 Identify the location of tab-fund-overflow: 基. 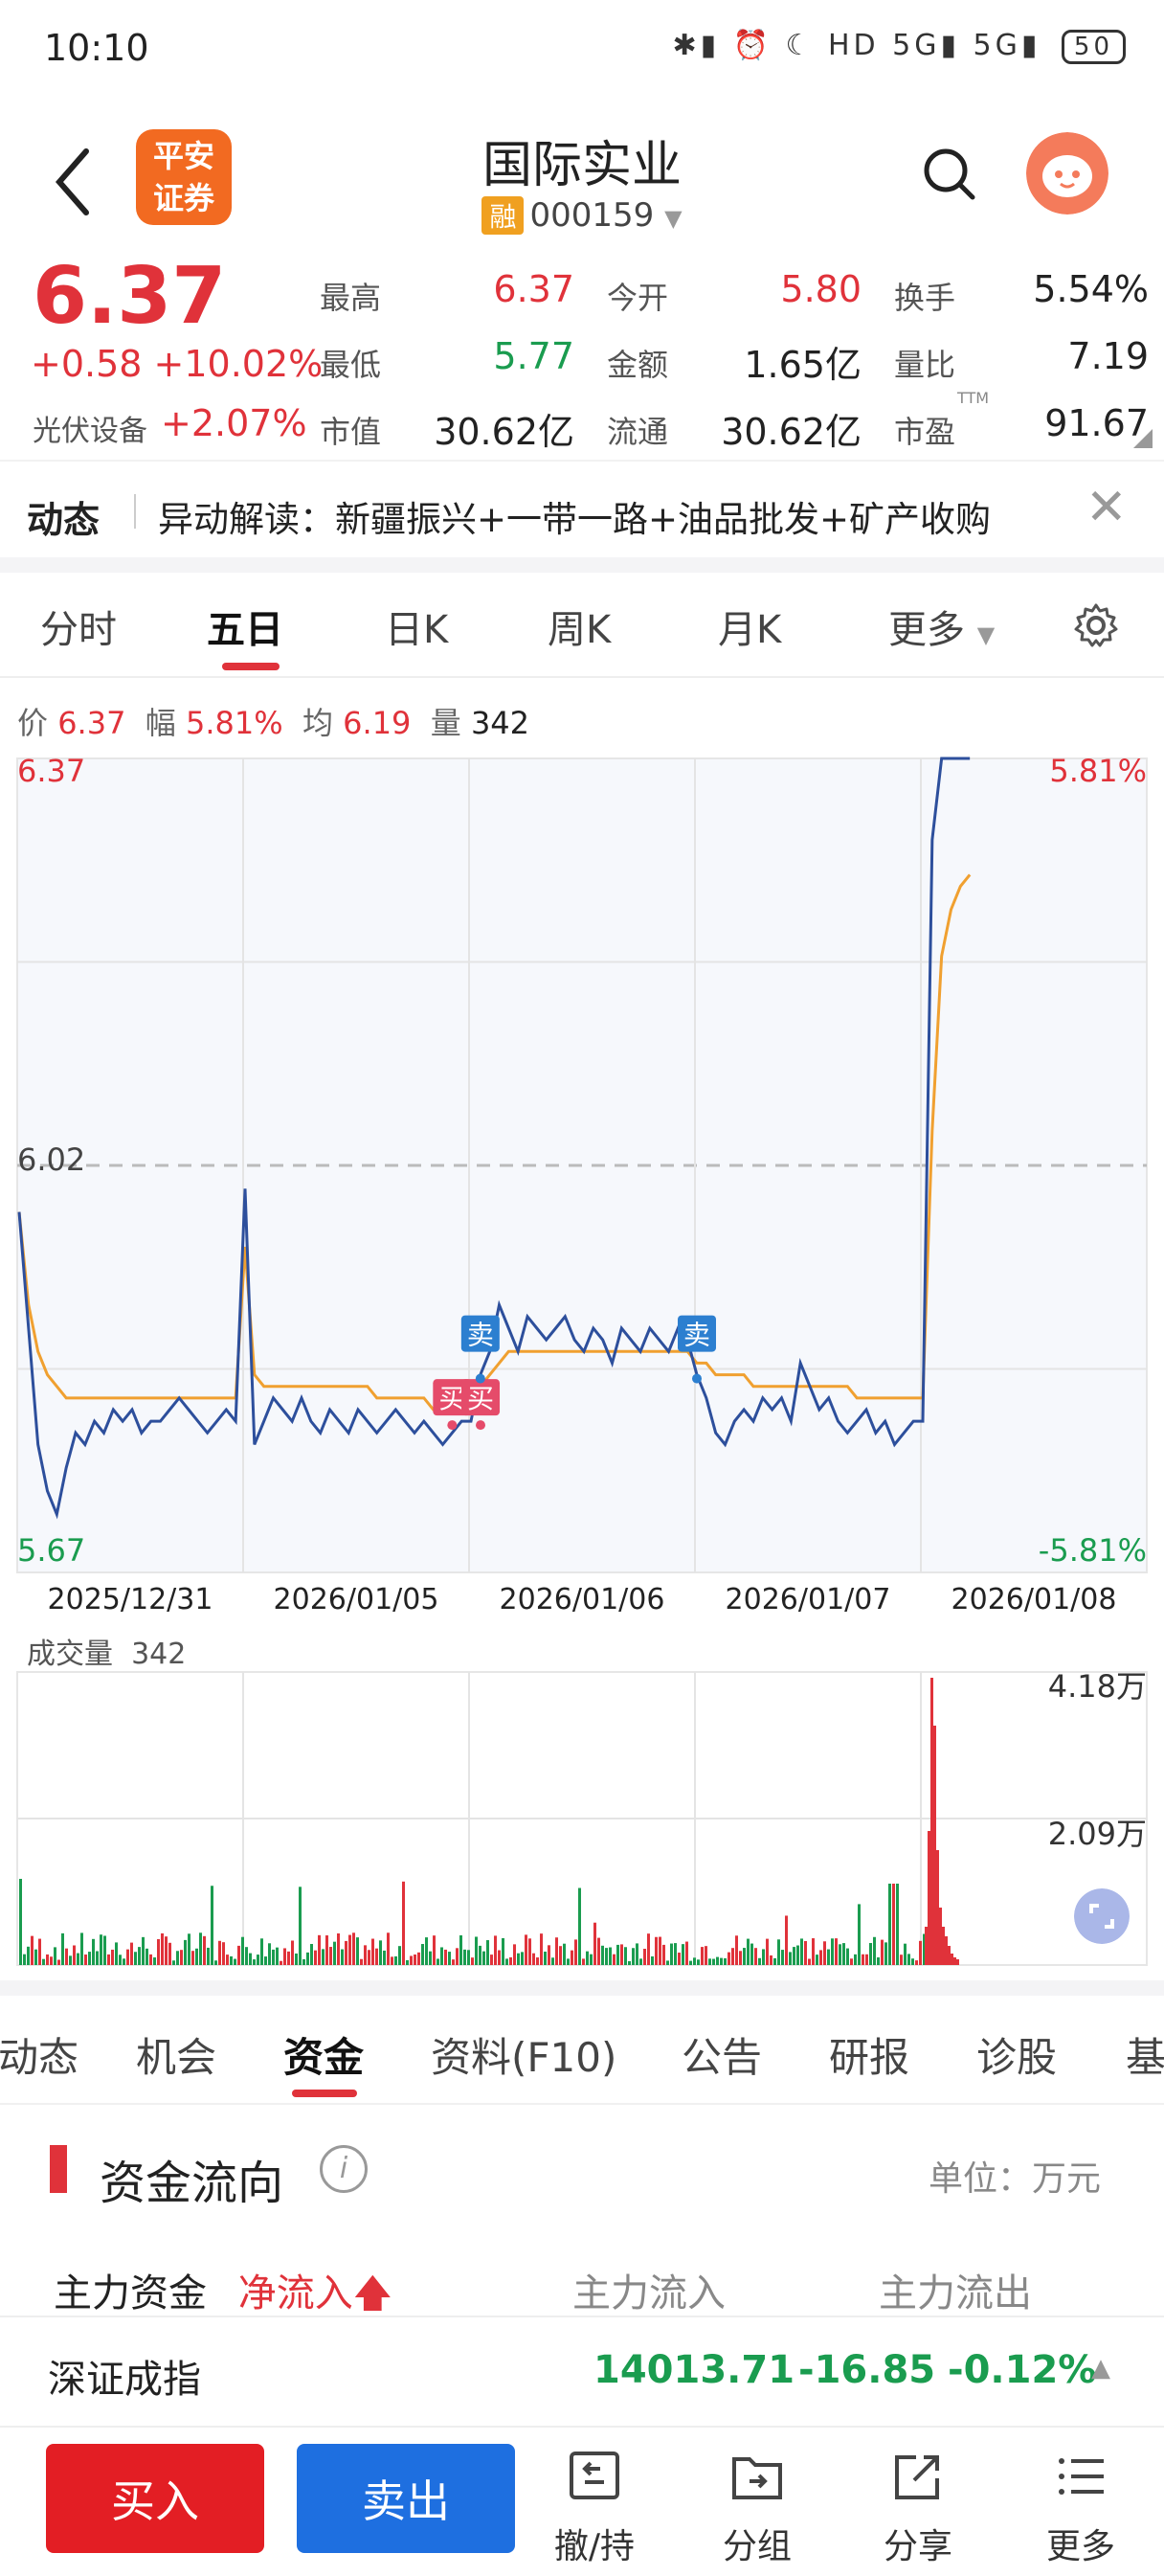
(1145, 2057).